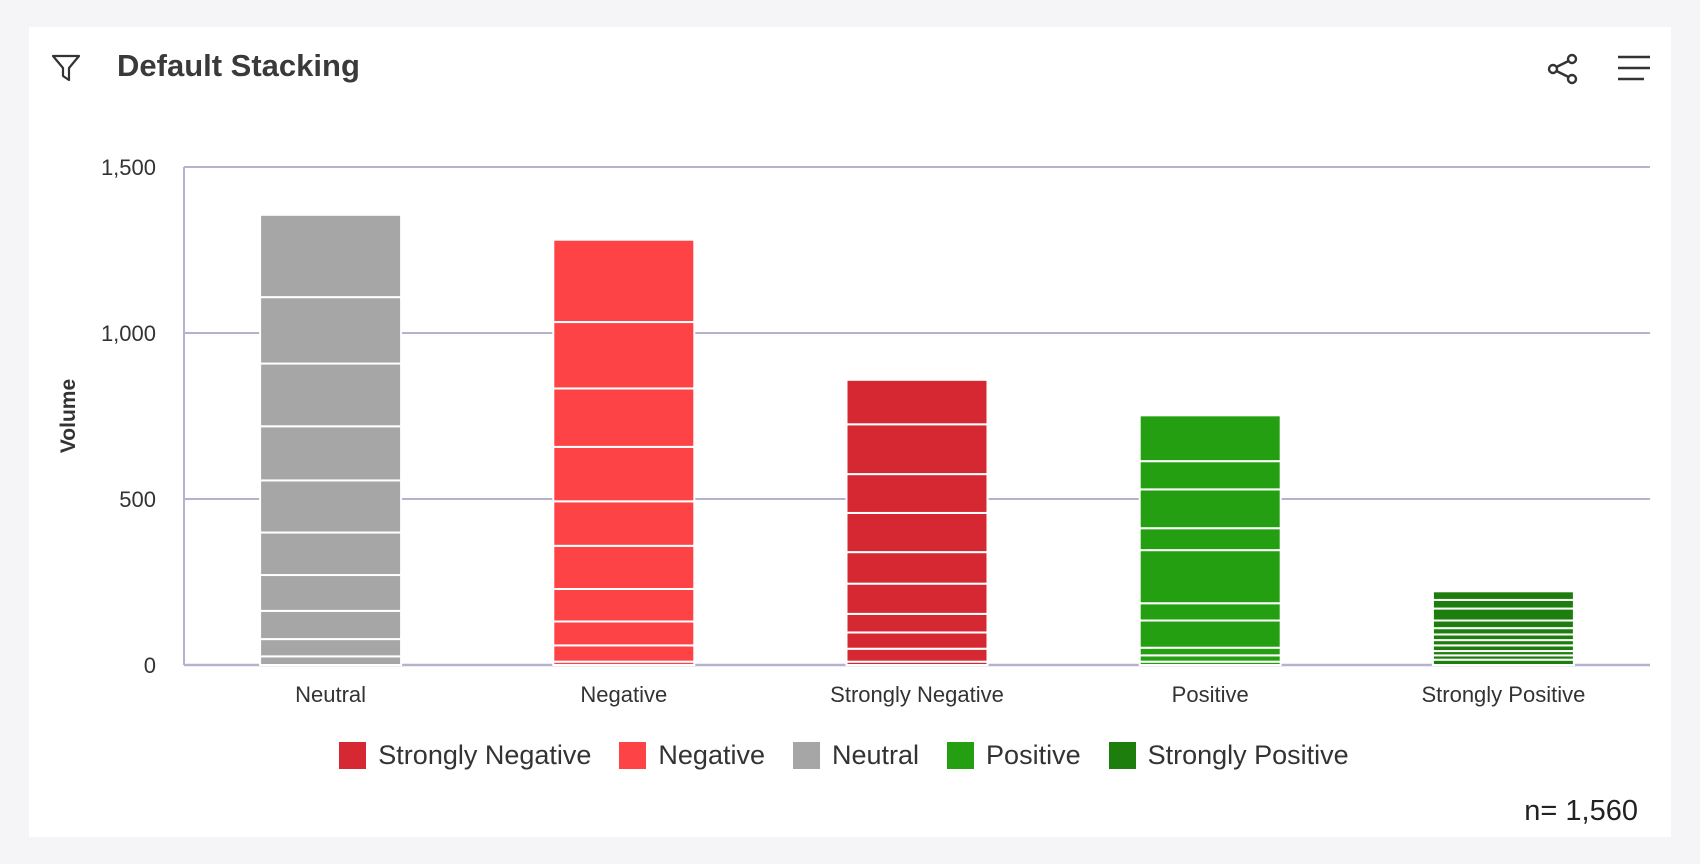 This screenshot has height=864, width=1700. What do you see at coordinates (150, 665) in the screenshot?
I see `y-tick-label: 0` at bounding box center [150, 665].